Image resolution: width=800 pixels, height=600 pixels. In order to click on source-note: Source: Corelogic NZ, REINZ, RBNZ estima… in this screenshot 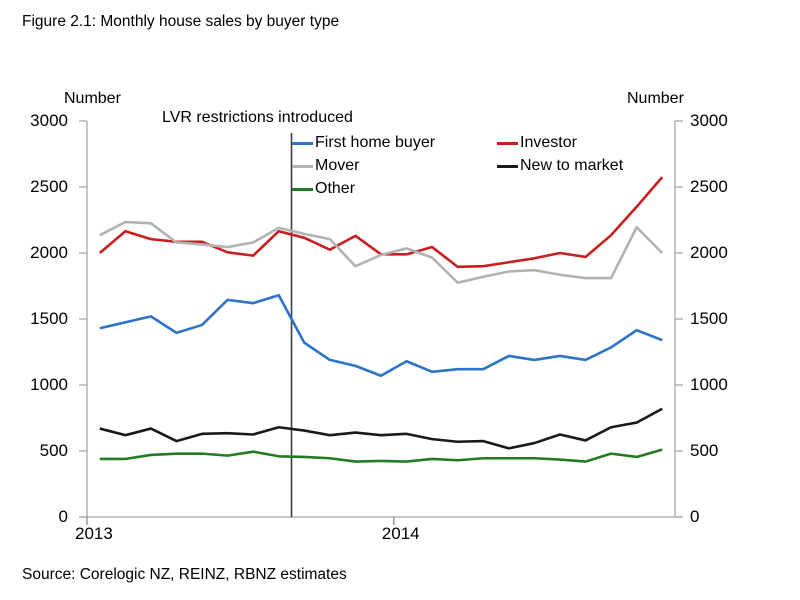, I will do `click(184, 574)`.